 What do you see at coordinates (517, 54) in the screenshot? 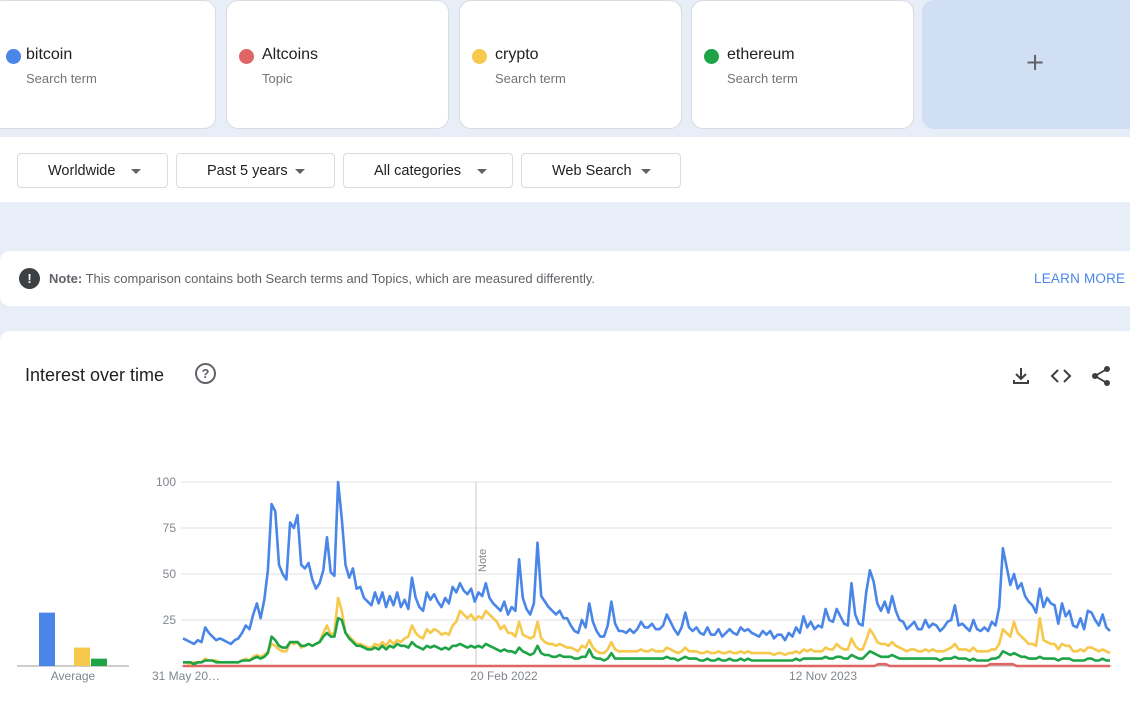
I see `term-name: crypto` at bounding box center [517, 54].